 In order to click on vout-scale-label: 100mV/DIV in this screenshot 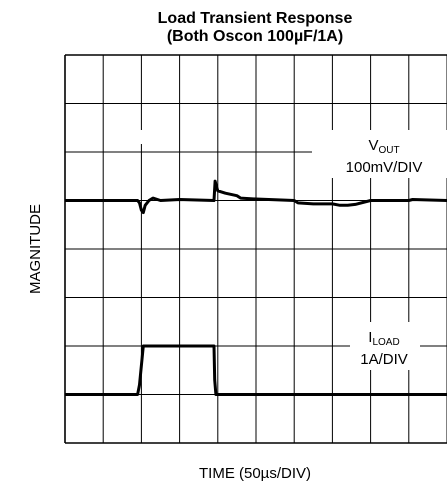, I will do `click(384, 167)`.